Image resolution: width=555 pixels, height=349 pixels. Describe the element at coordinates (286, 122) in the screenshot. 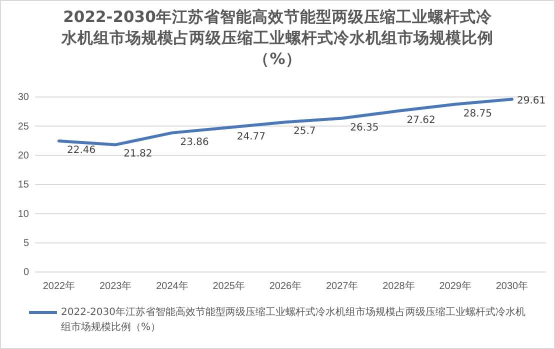

I see `line-series` at that location.